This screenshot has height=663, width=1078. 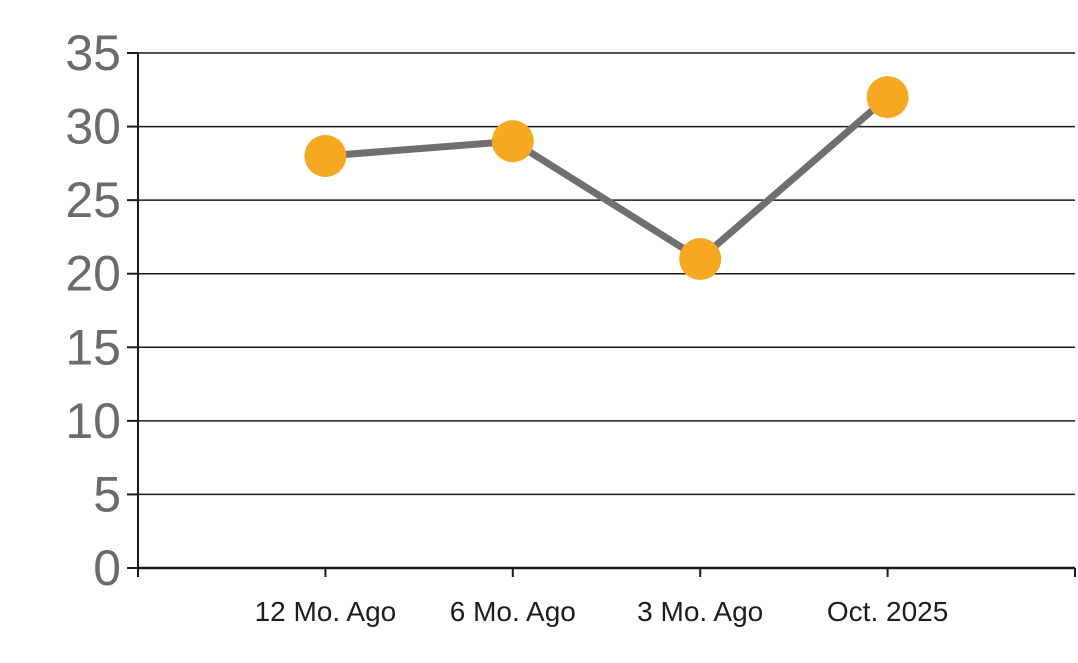 What do you see at coordinates (887, 611) in the screenshot?
I see `x-tick-label: Oct. 2025` at bounding box center [887, 611].